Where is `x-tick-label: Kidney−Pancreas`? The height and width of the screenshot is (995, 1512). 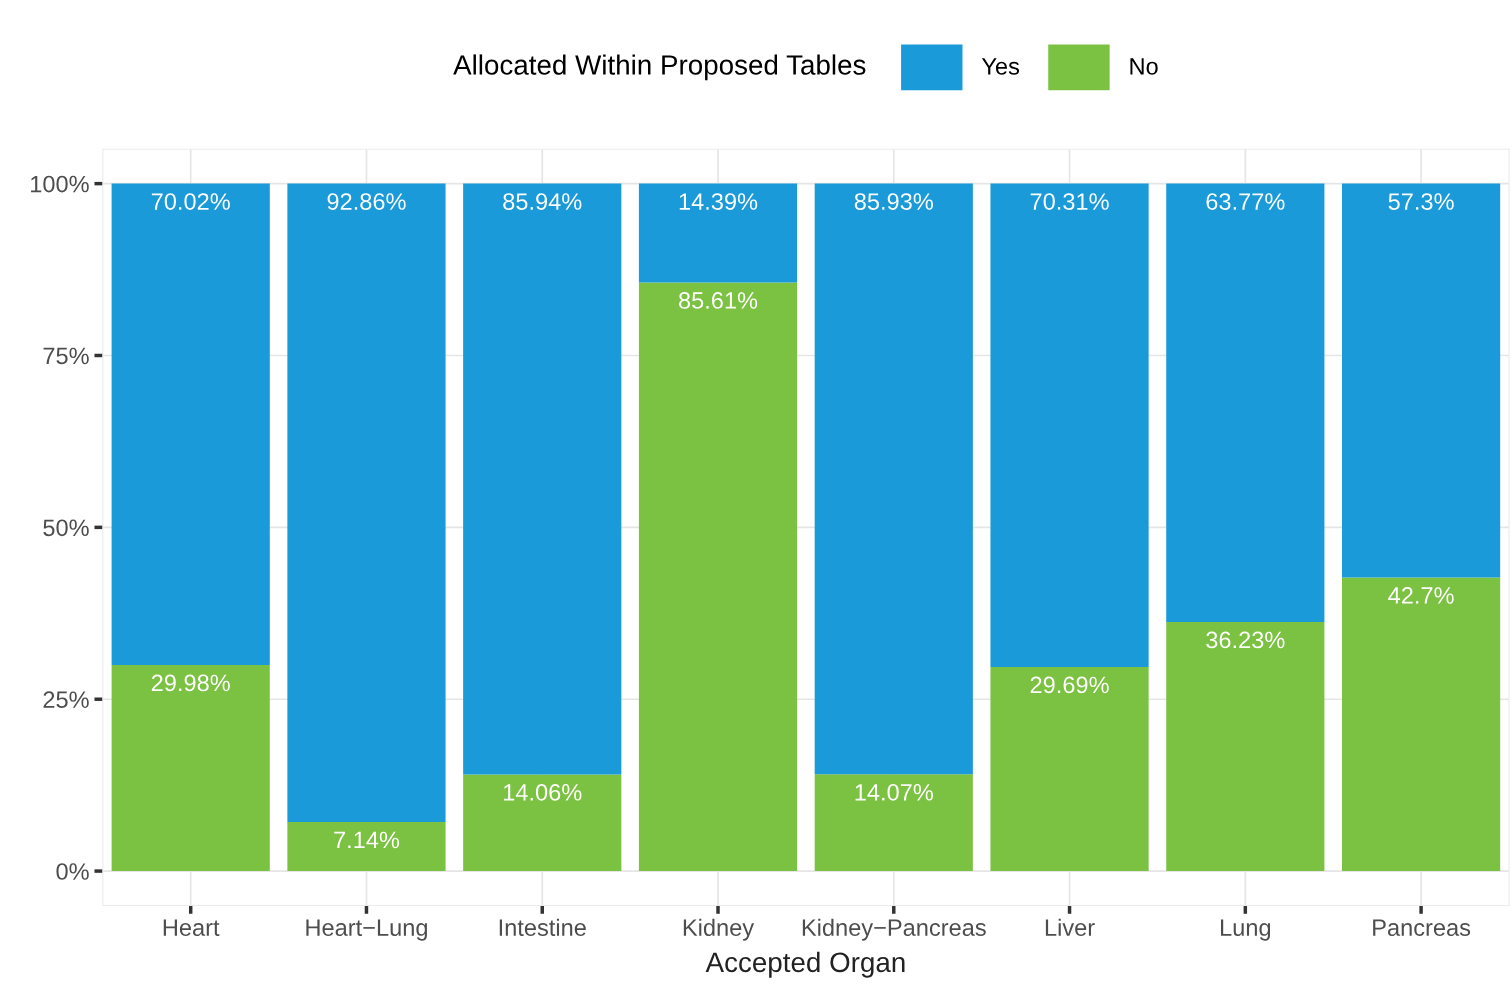 x-tick-label: Kidney−Pancreas is located at coordinates (894, 929).